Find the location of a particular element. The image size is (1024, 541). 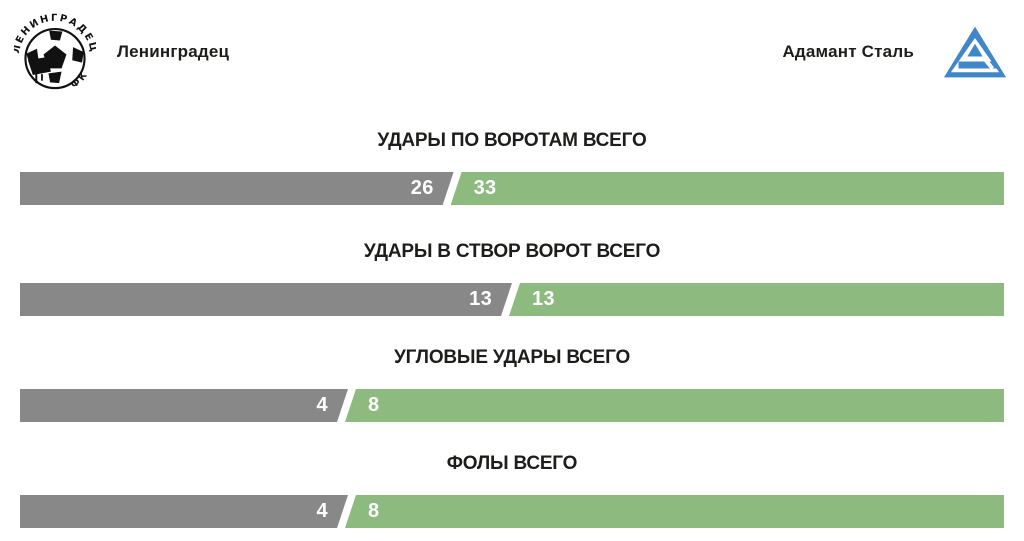

home-bar-segment: 26 is located at coordinates (237, 188).